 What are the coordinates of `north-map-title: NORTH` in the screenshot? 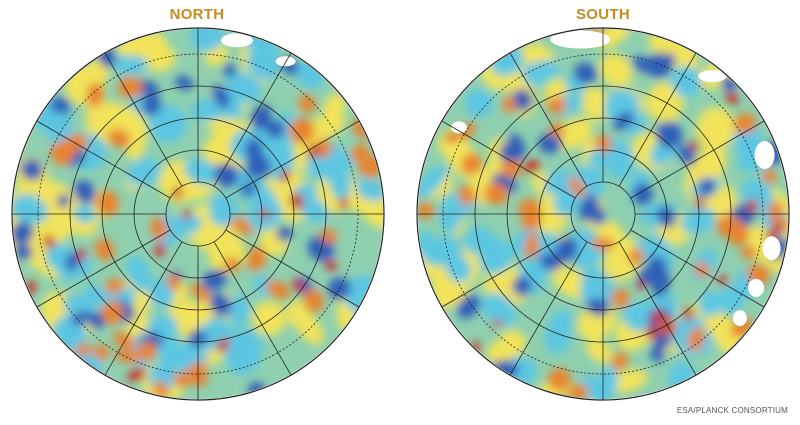 It's located at (197, 14).